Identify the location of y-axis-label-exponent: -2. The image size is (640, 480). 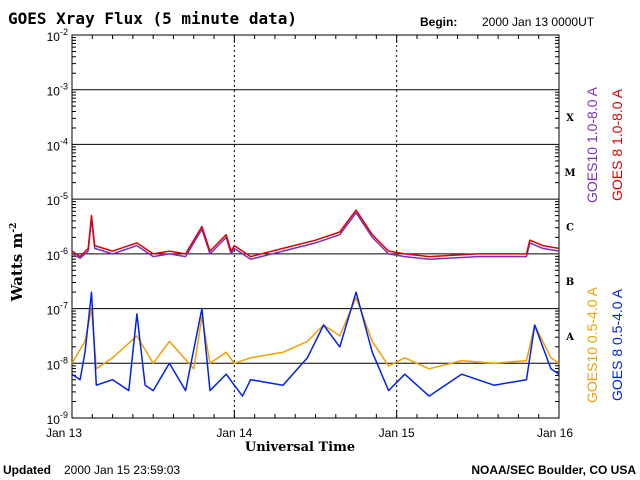
(14, 228).